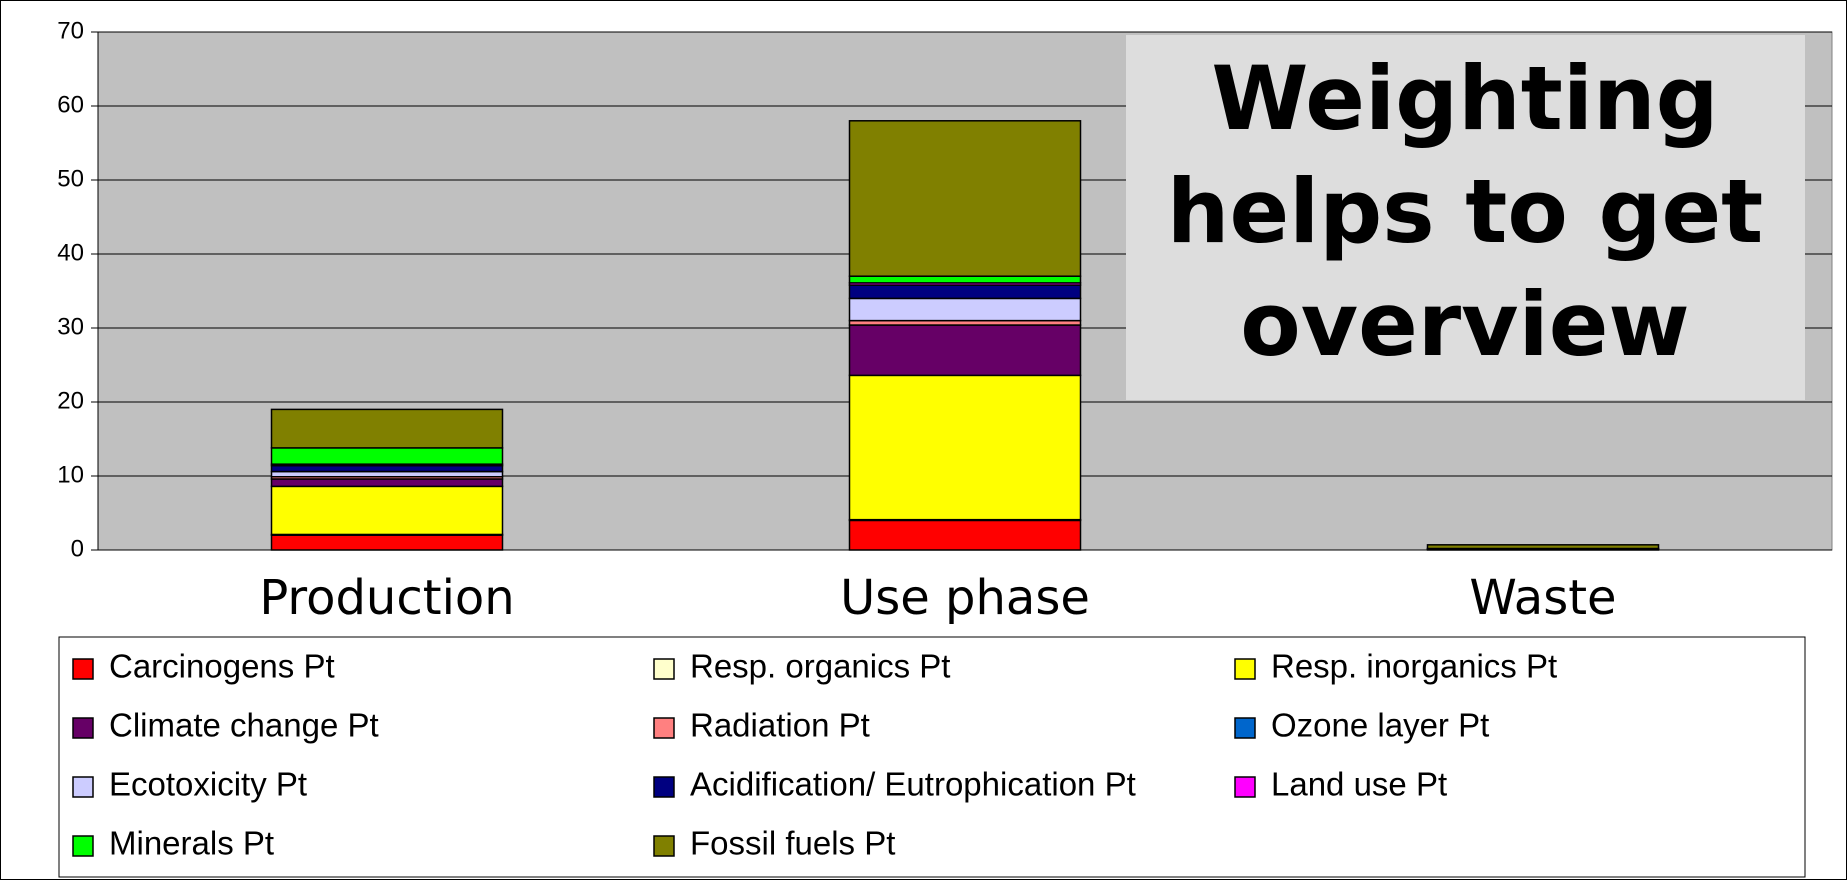 The height and width of the screenshot is (880, 1847). Describe the element at coordinates (1464, 98) in the screenshot. I see `annotation: Weighting` at that location.